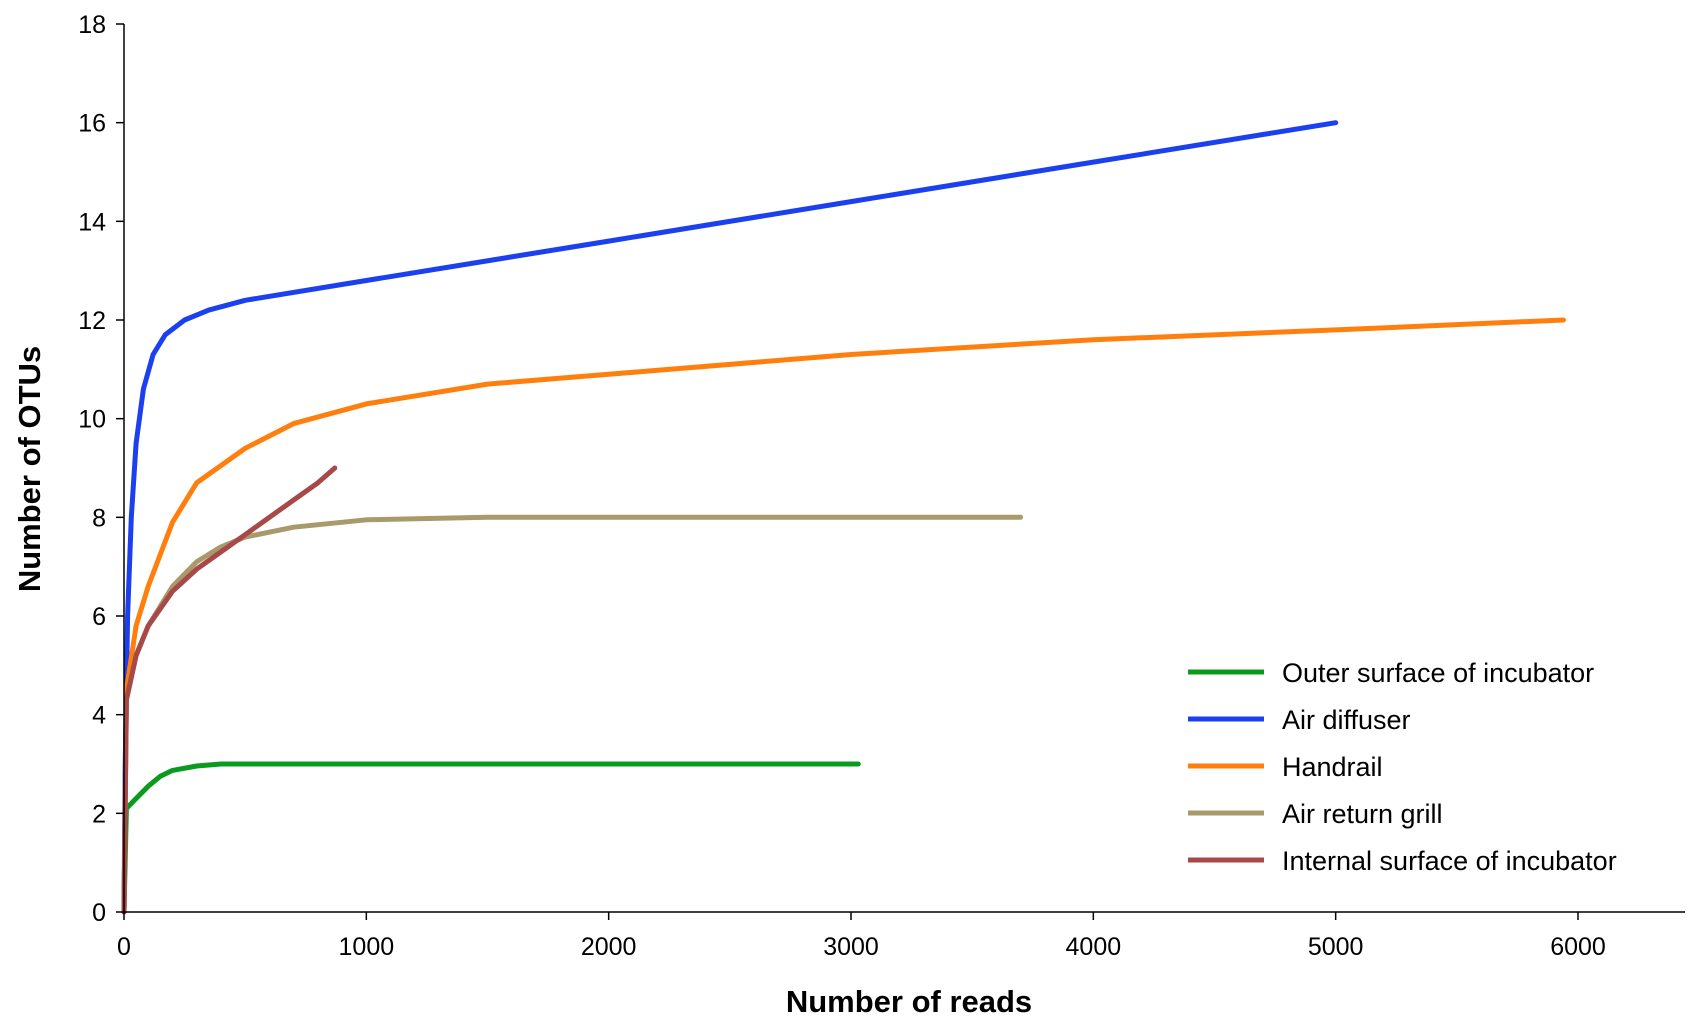  I want to click on y-tick-label: 6, so click(99, 617).